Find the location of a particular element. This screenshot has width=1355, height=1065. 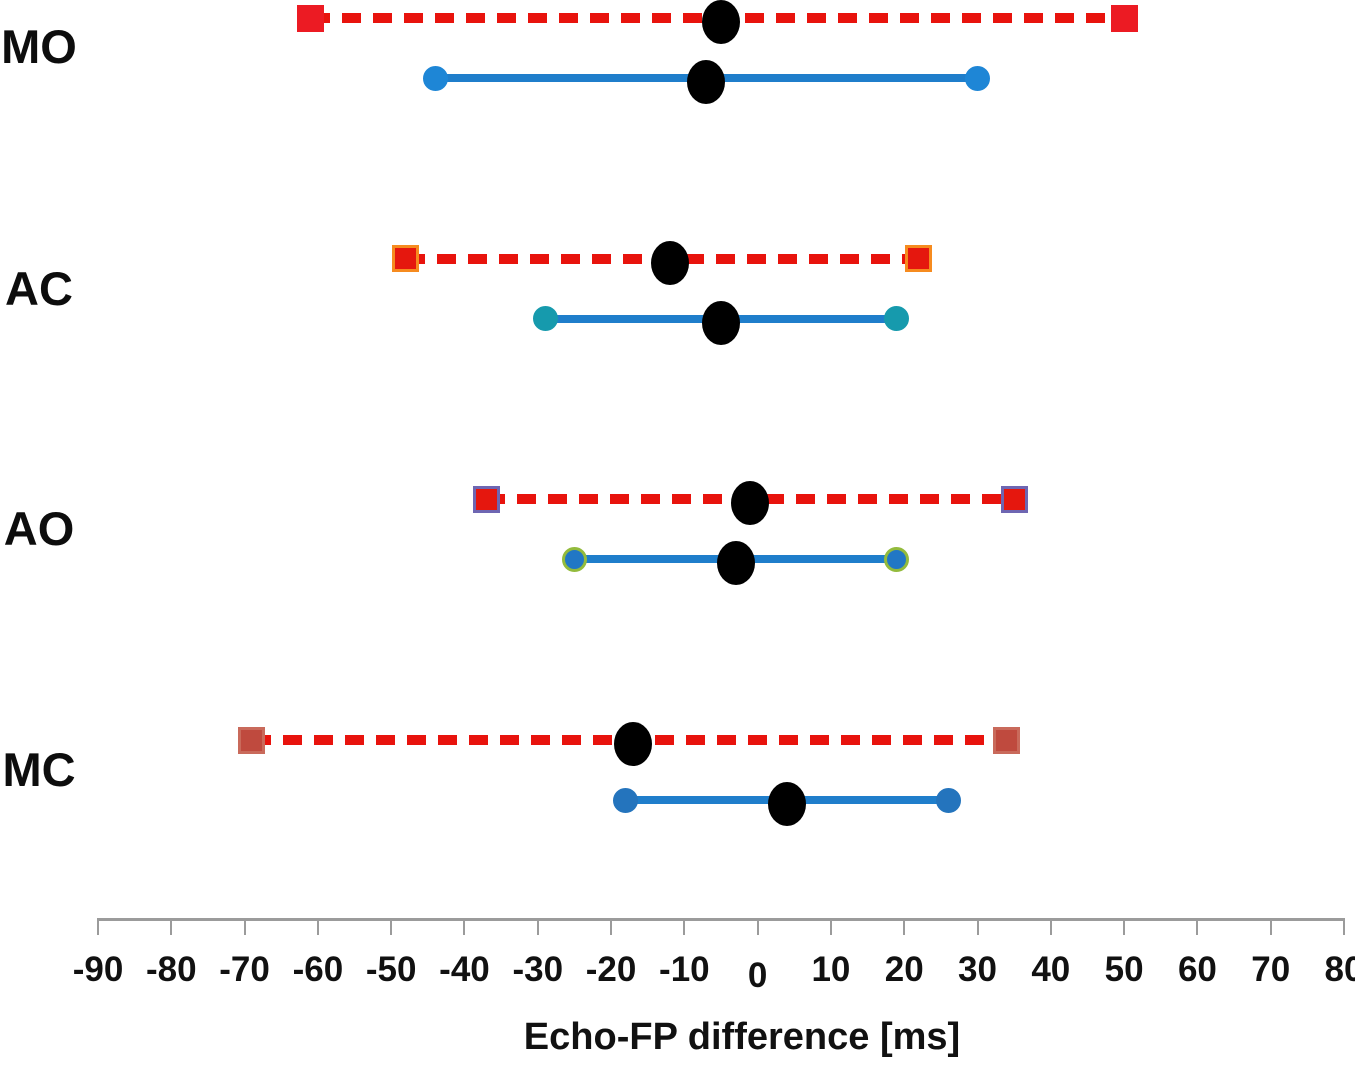

group-label-mo: MO is located at coordinates (39, 46).